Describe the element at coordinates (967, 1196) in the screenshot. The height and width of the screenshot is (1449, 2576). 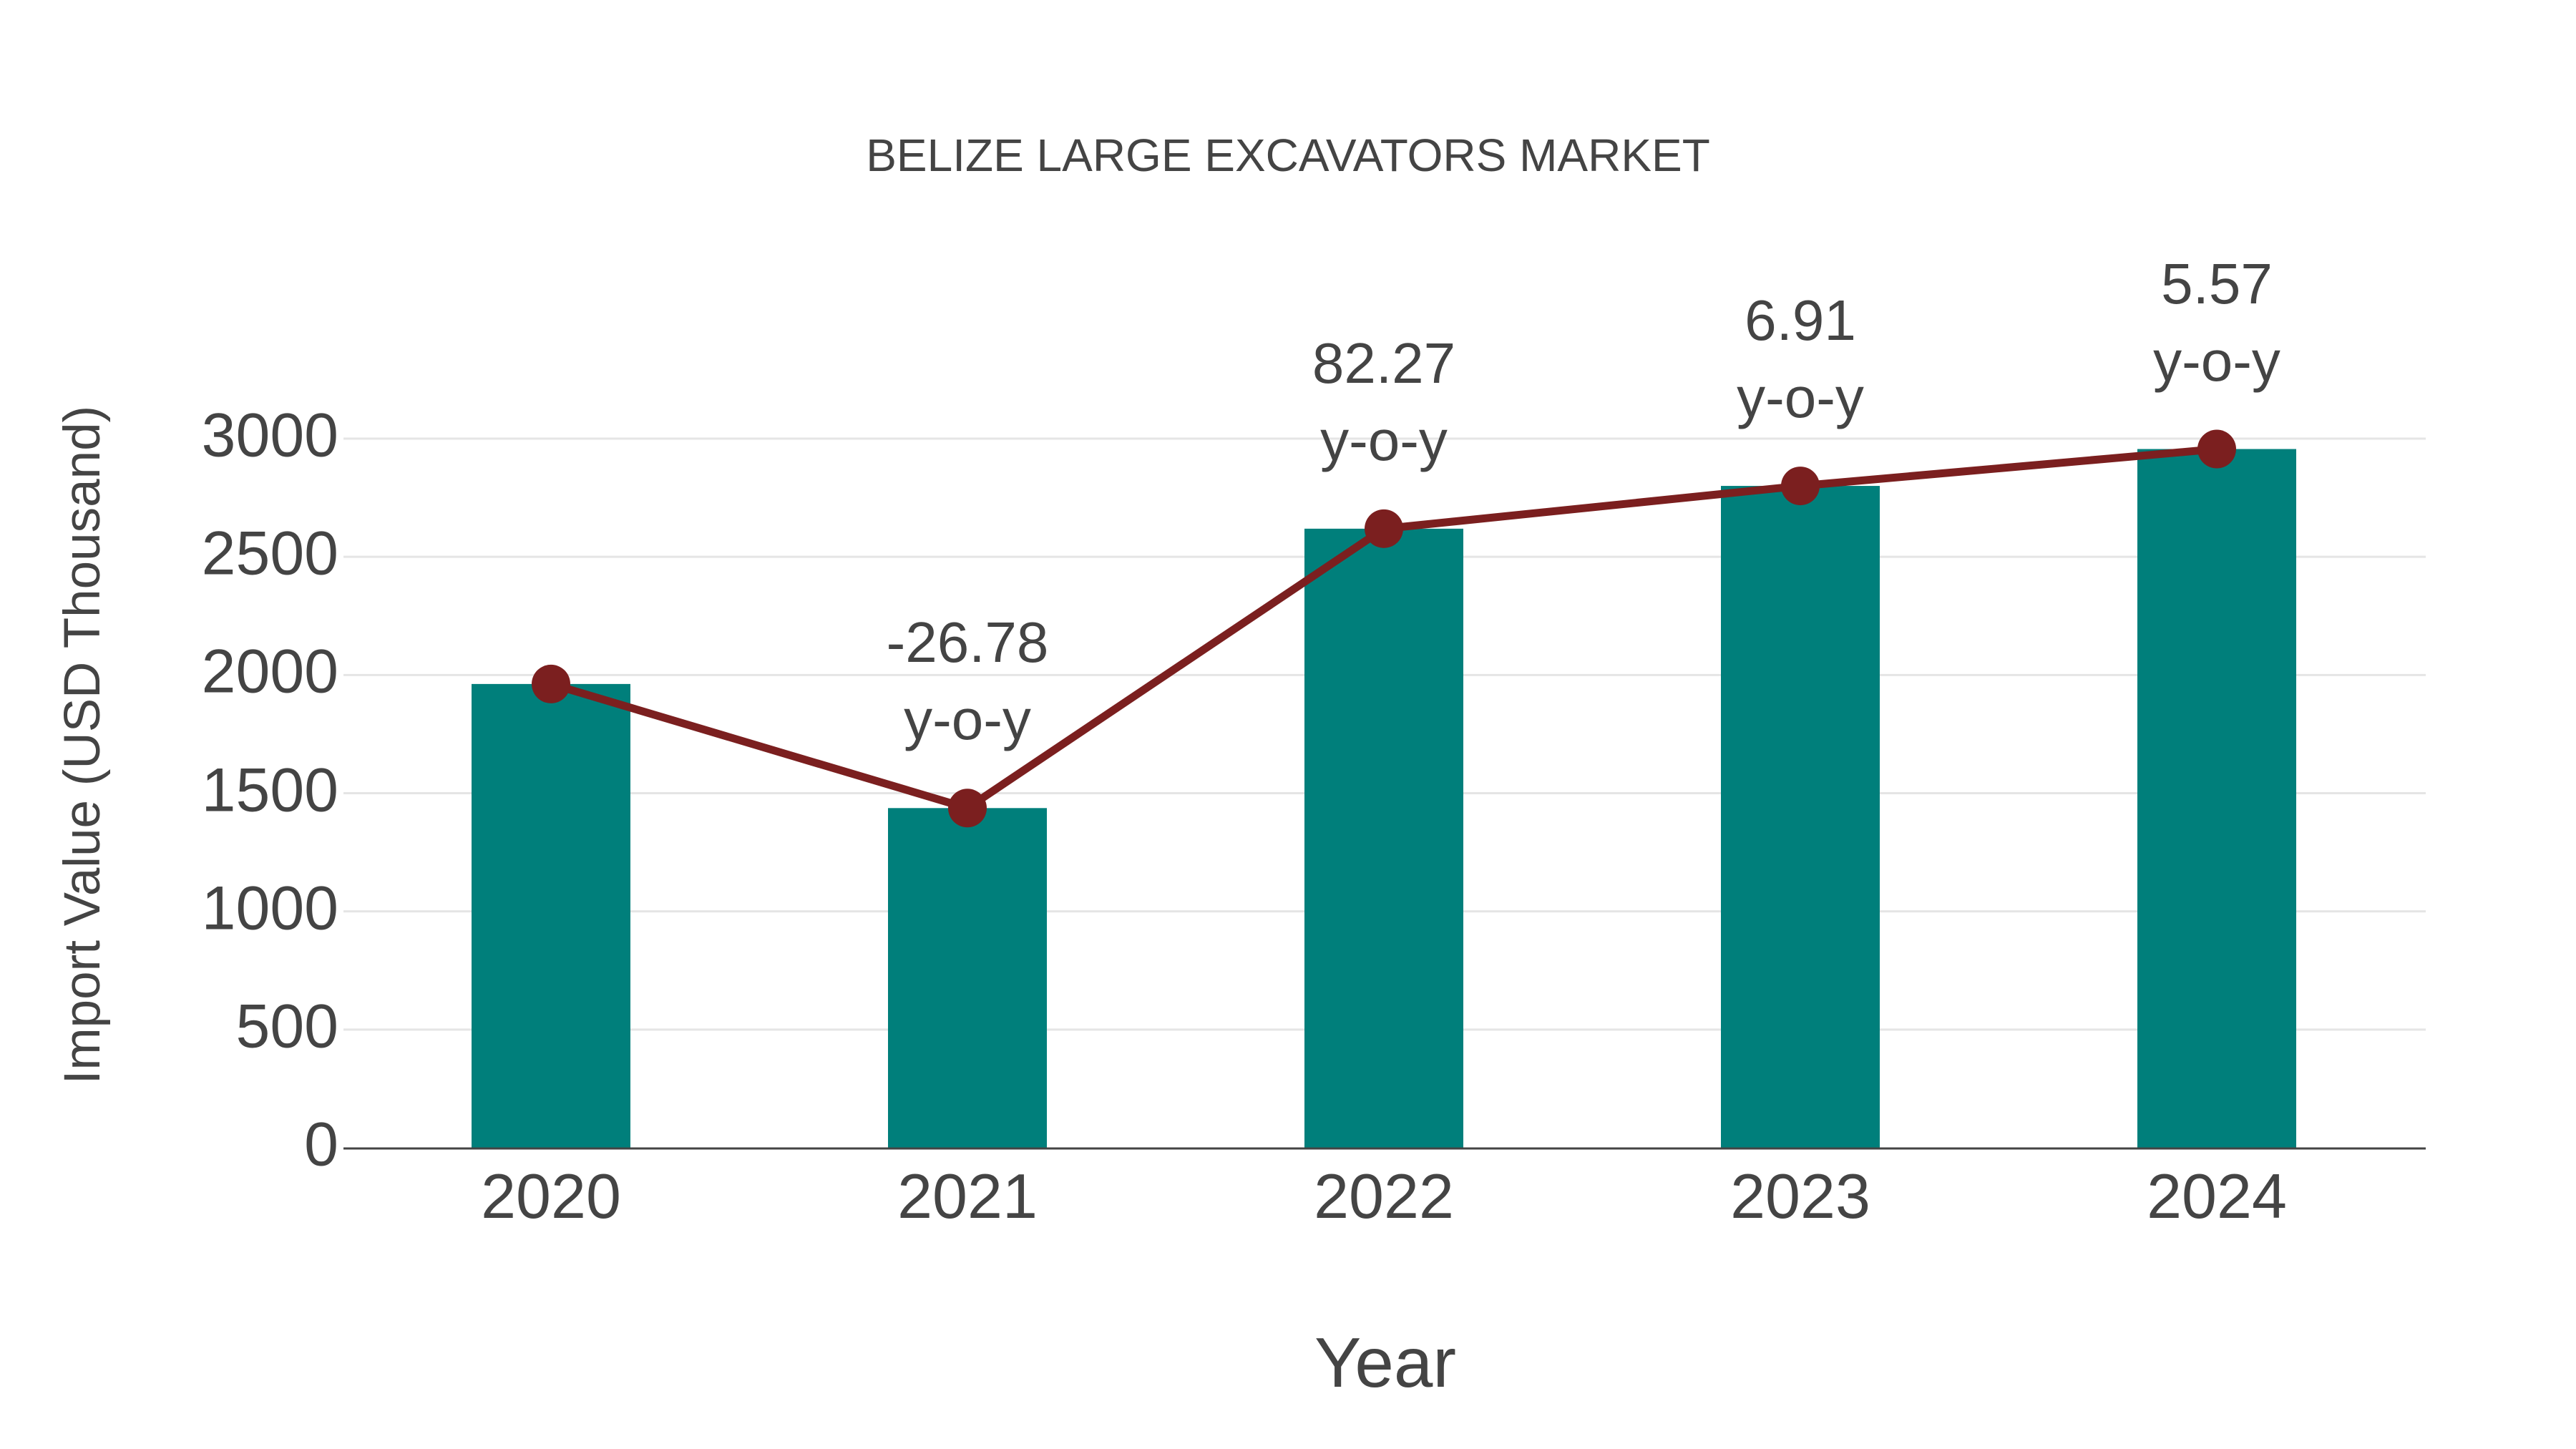
I see `x-tick-label: 2021` at that location.